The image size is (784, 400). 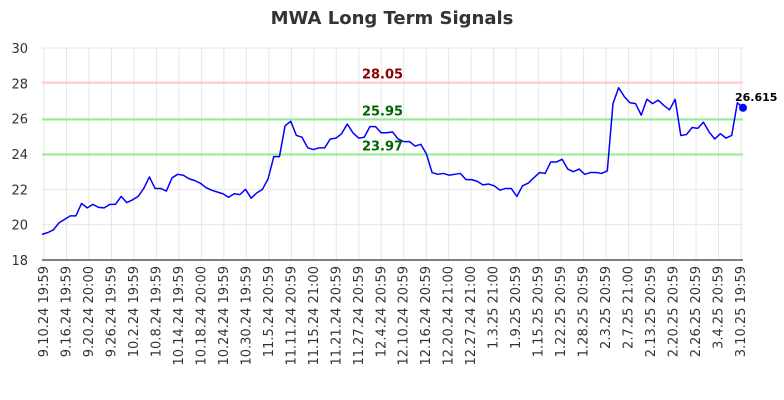 What do you see at coordinates (111, 311) in the screenshot?
I see `x-tick-label: 9.26.24 19:59` at bounding box center [111, 311].